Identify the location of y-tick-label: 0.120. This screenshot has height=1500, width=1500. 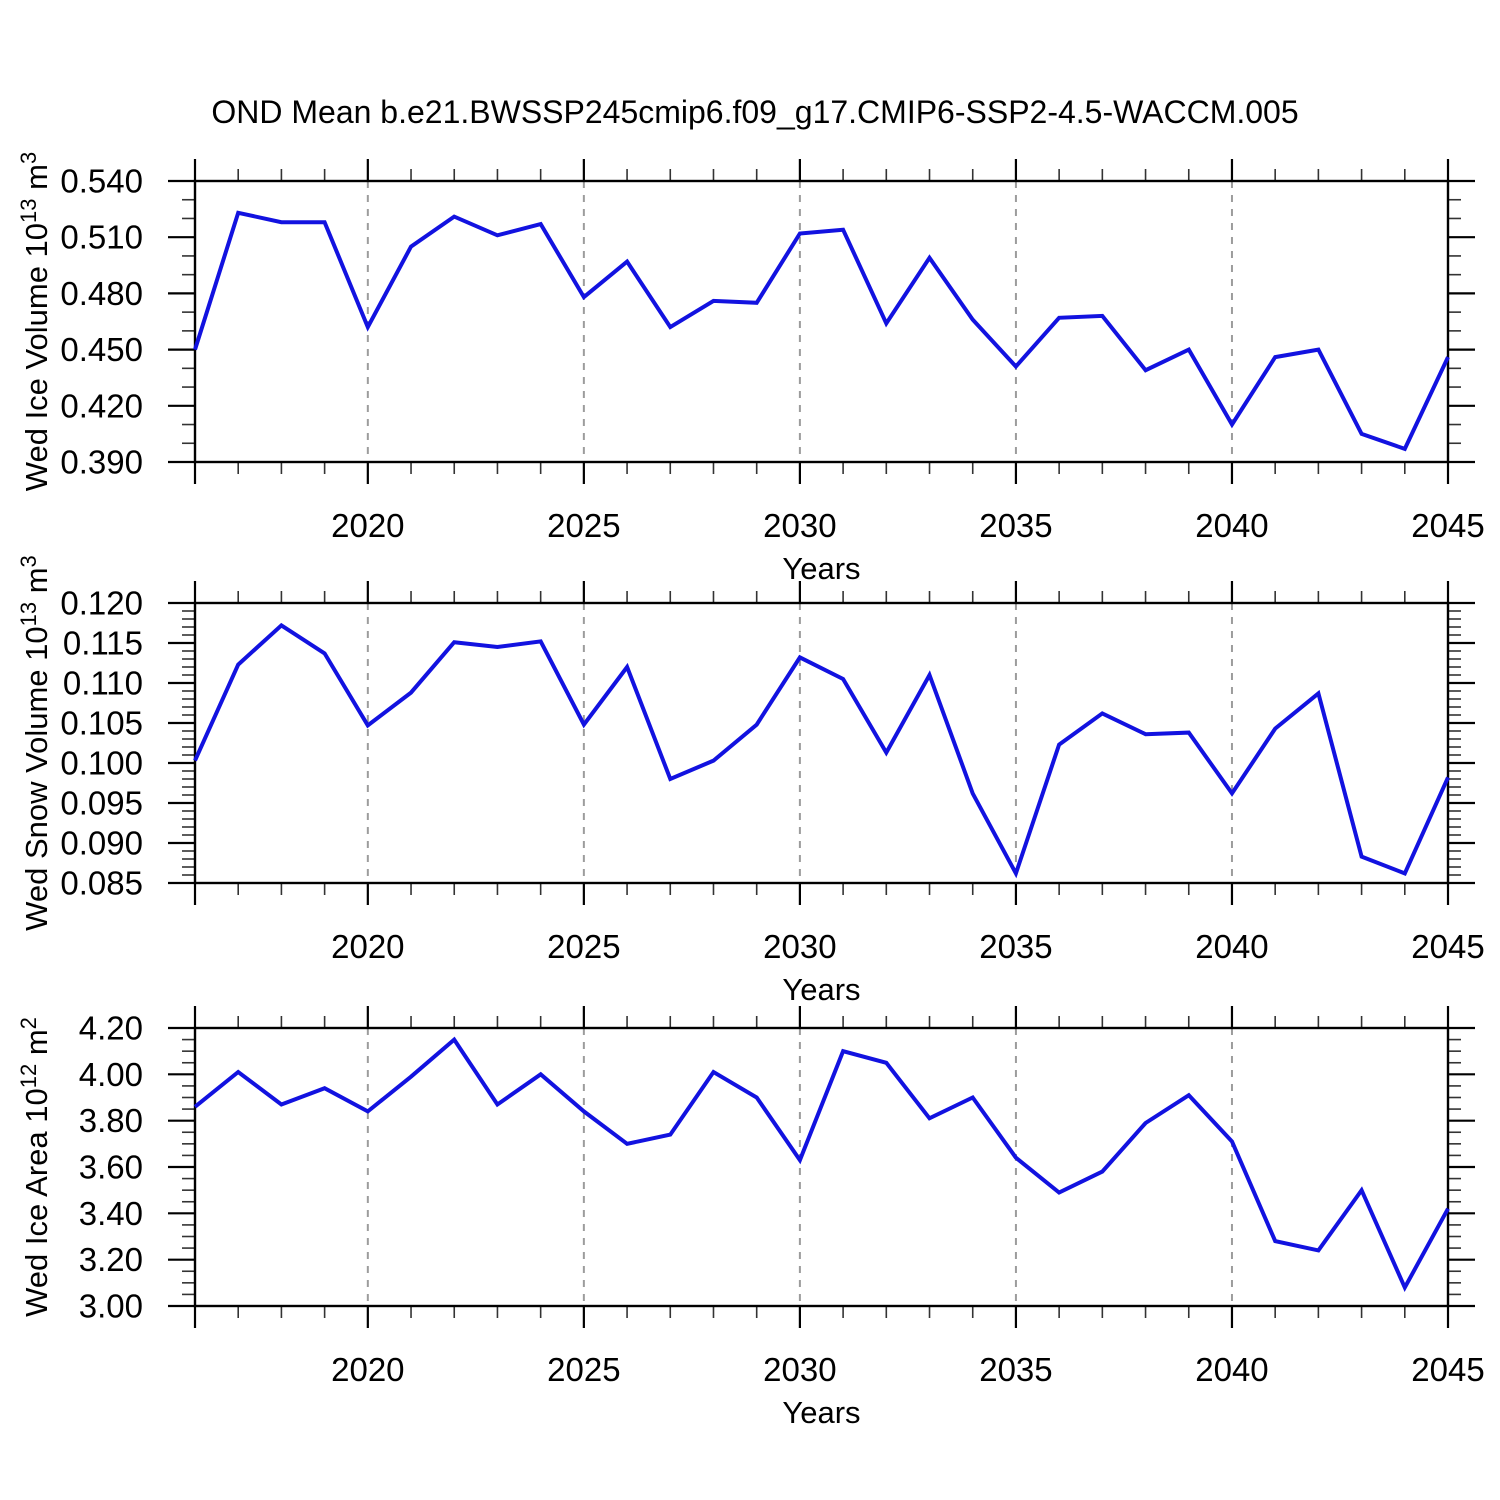
(101, 603).